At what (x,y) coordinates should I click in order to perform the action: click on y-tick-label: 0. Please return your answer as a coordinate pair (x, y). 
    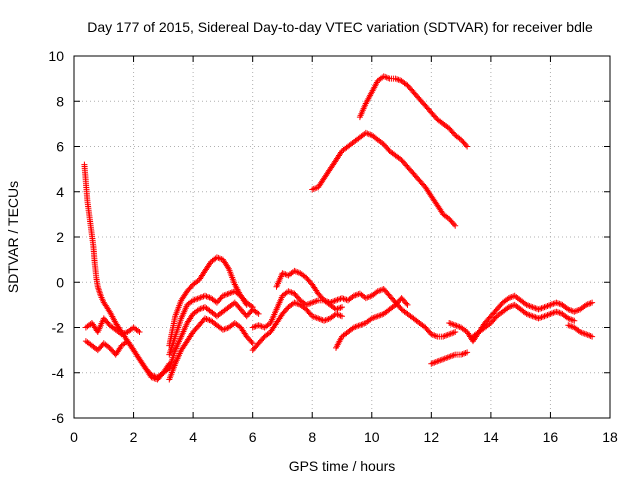
    Looking at the image, I should click on (60, 282).